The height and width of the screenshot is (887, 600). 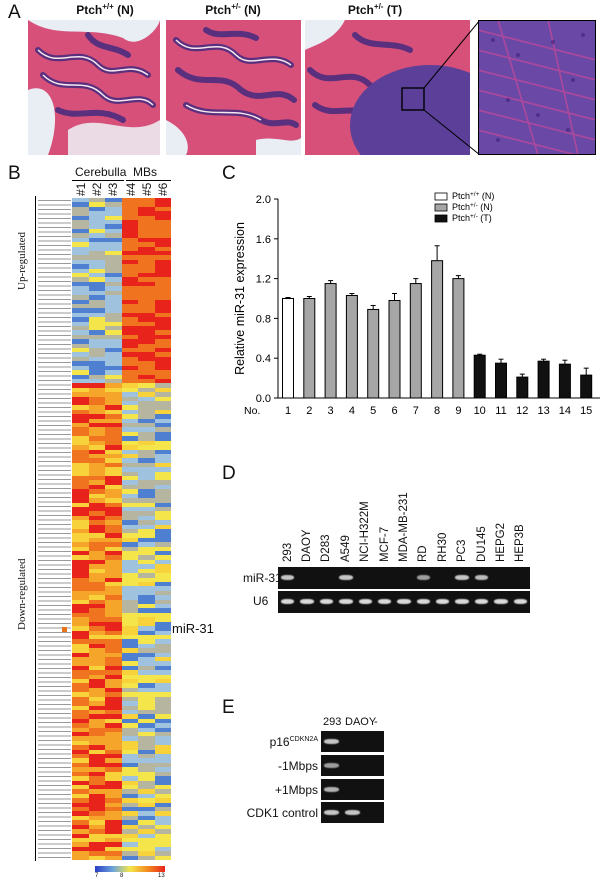 I want to click on legend-swatch, so click(x=441, y=207).